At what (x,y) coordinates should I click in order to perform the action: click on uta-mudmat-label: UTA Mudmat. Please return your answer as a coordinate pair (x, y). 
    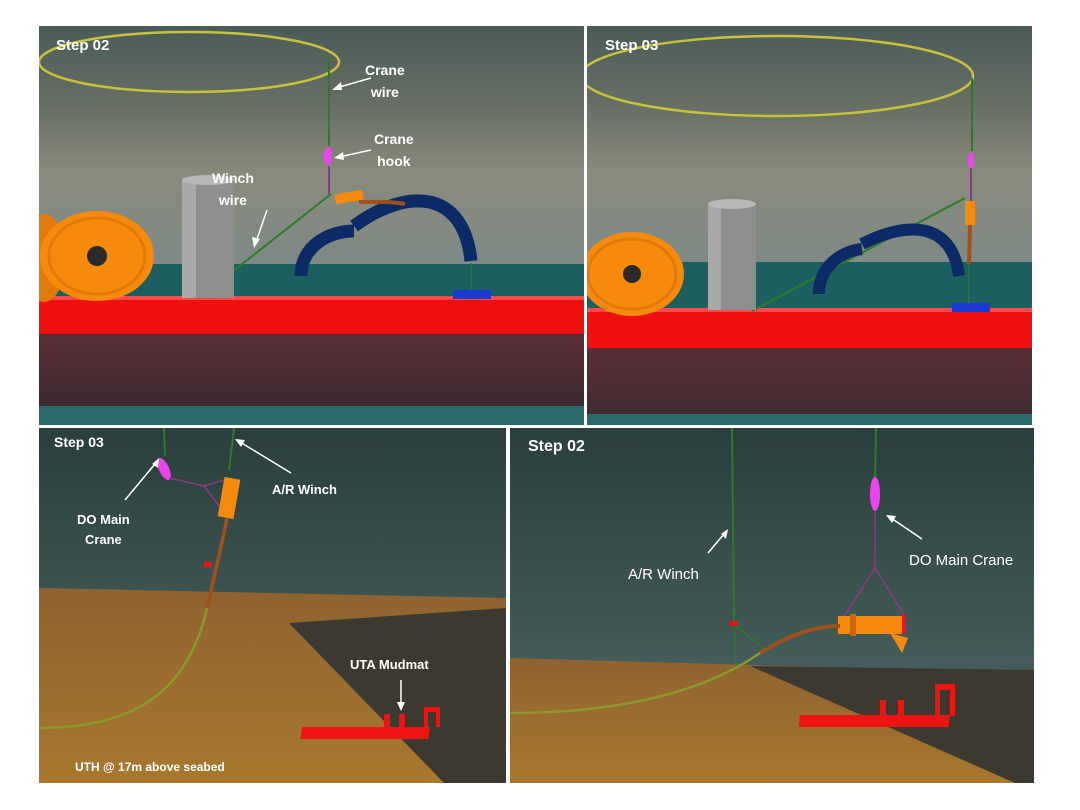
    Looking at the image, I should click on (389, 664).